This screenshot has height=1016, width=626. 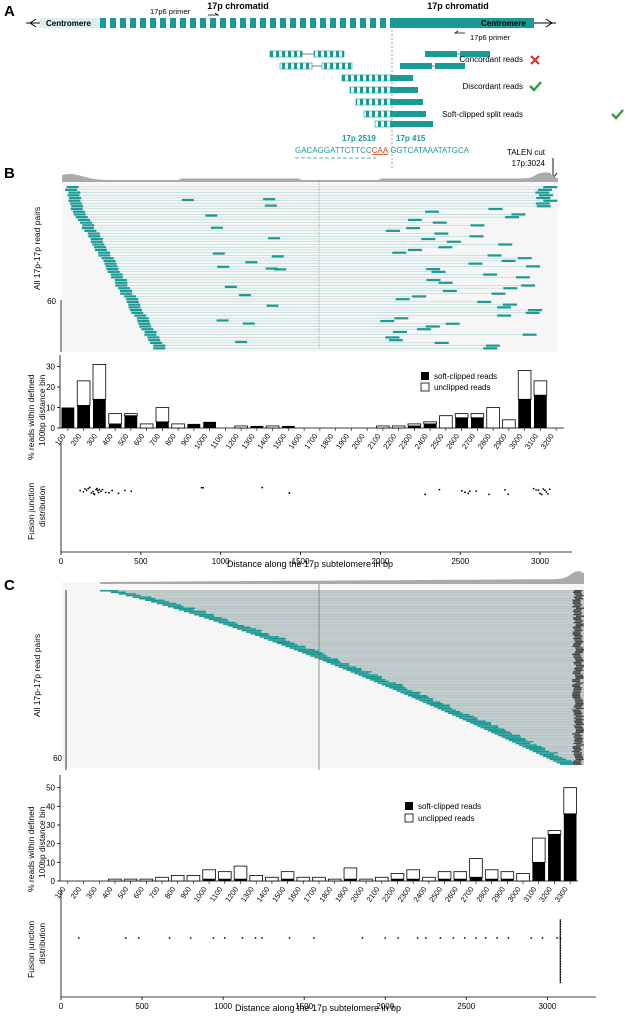 I want to click on scatter-x-tick-label: 2500, so click(x=466, y=1006).